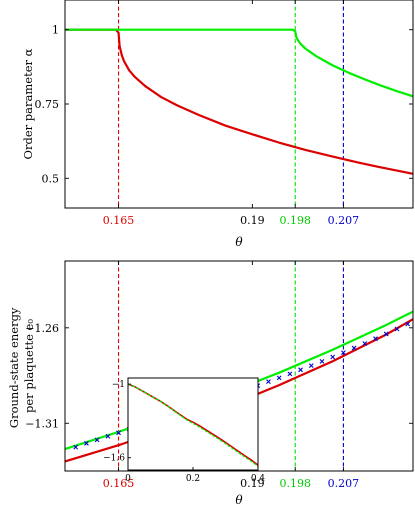  What do you see at coordinates (42, 423) in the screenshot?
I see `bottom-ytick-label: −1.31` at bounding box center [42, 423].